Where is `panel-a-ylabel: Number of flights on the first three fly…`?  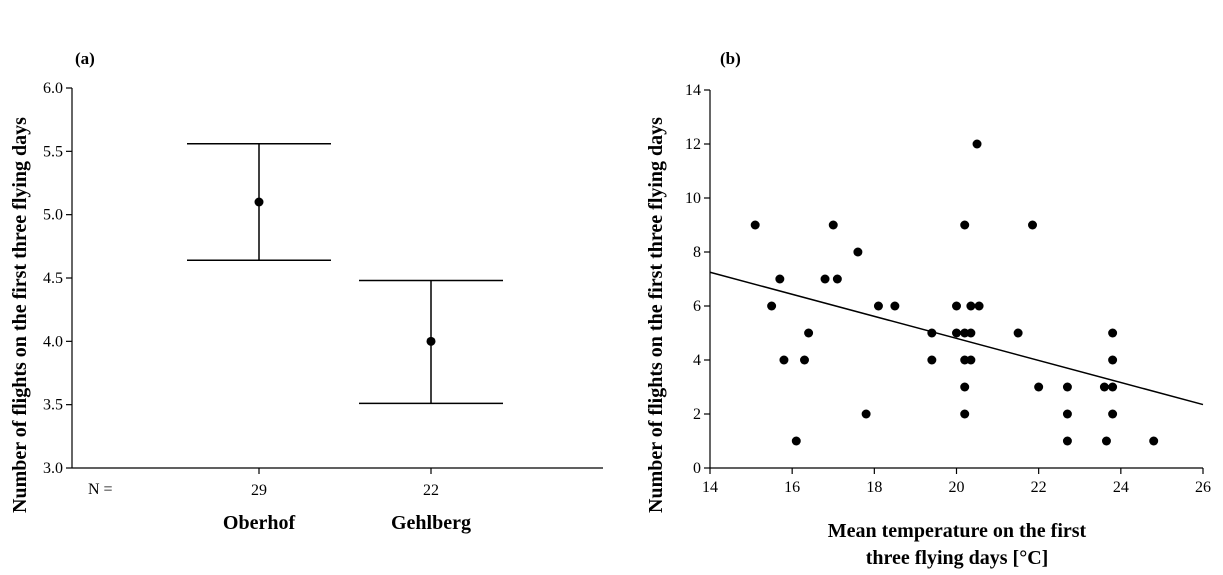 panel-a-ylabel: Number of flights on the first three fly… is located at coordinates (20, 315).